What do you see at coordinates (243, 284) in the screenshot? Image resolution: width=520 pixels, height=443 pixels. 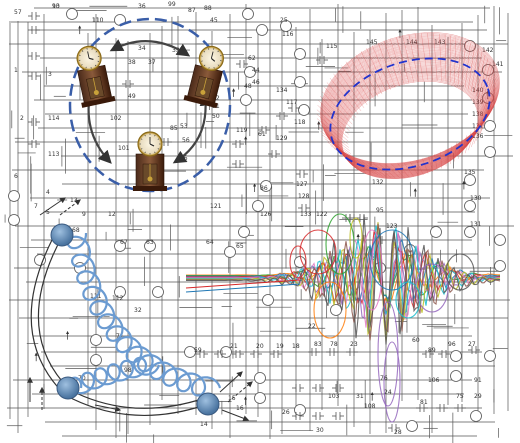 I see `signal-tail` at bounding box center [243, 284].